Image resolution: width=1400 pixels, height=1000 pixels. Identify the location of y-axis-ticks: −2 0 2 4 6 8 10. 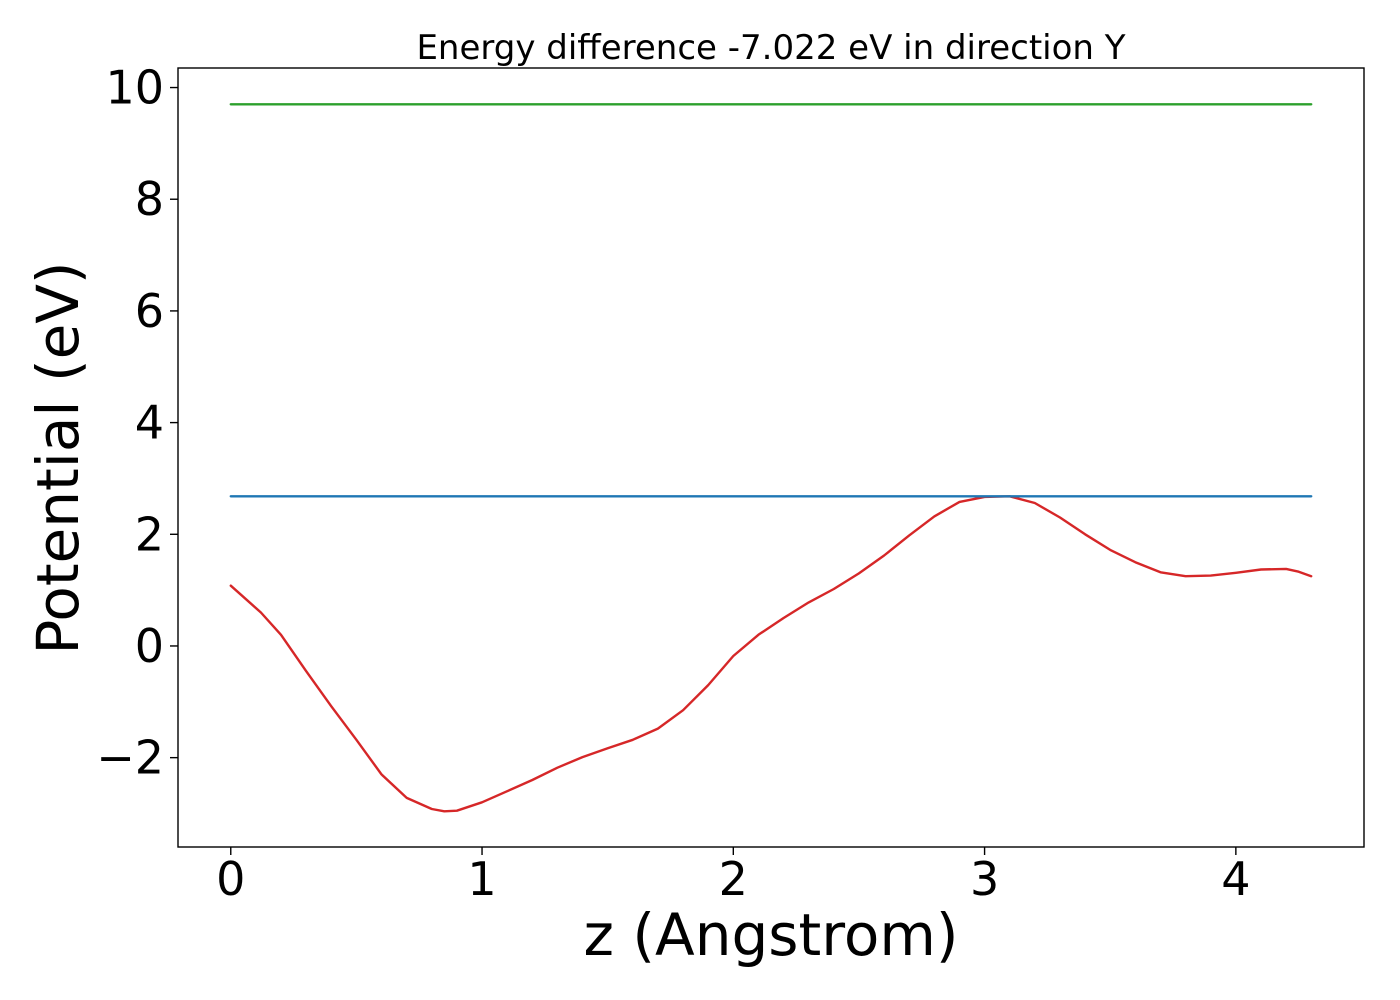
(137, 423).